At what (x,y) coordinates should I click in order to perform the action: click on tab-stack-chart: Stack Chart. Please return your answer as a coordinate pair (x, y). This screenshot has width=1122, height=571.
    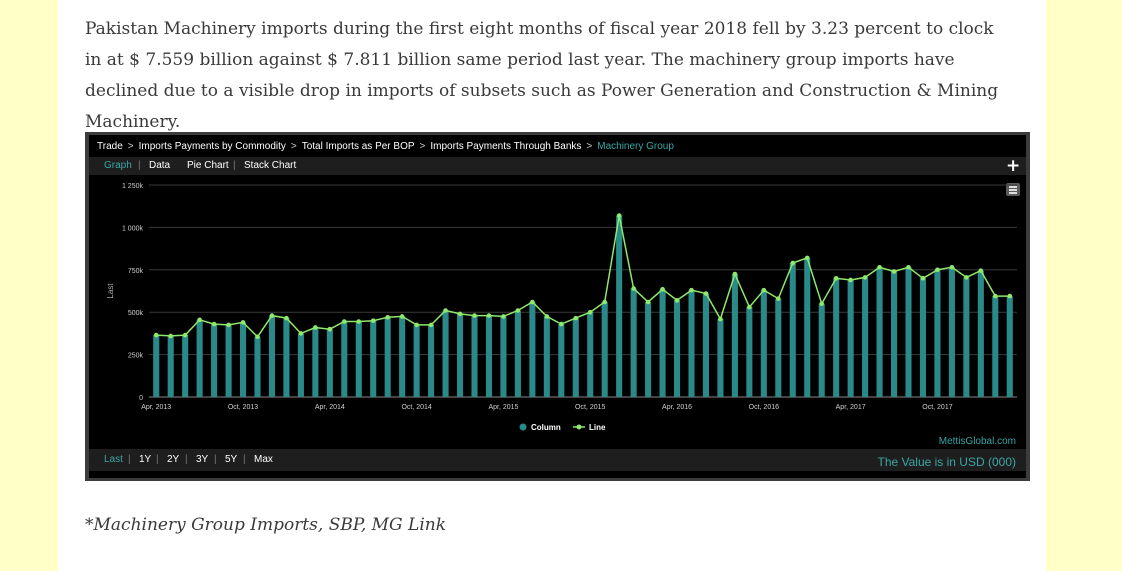
    Looking at the image, I should click on (270, 165).